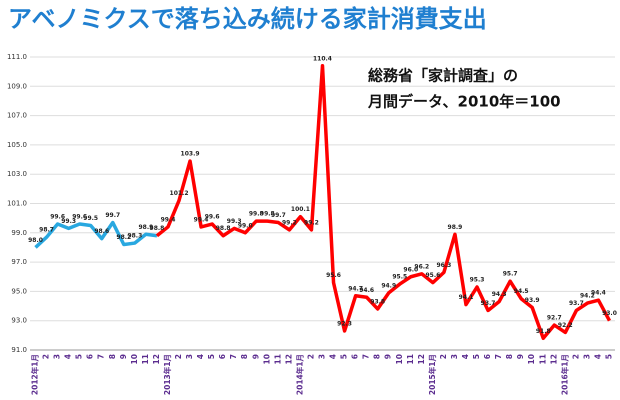 Image resolution: width=620 pixels, height=400 pixels. What do you see at coordinates (245, 225) in the screenshot?
I see `data-label: 99.0` at bounding box center [245, 225].